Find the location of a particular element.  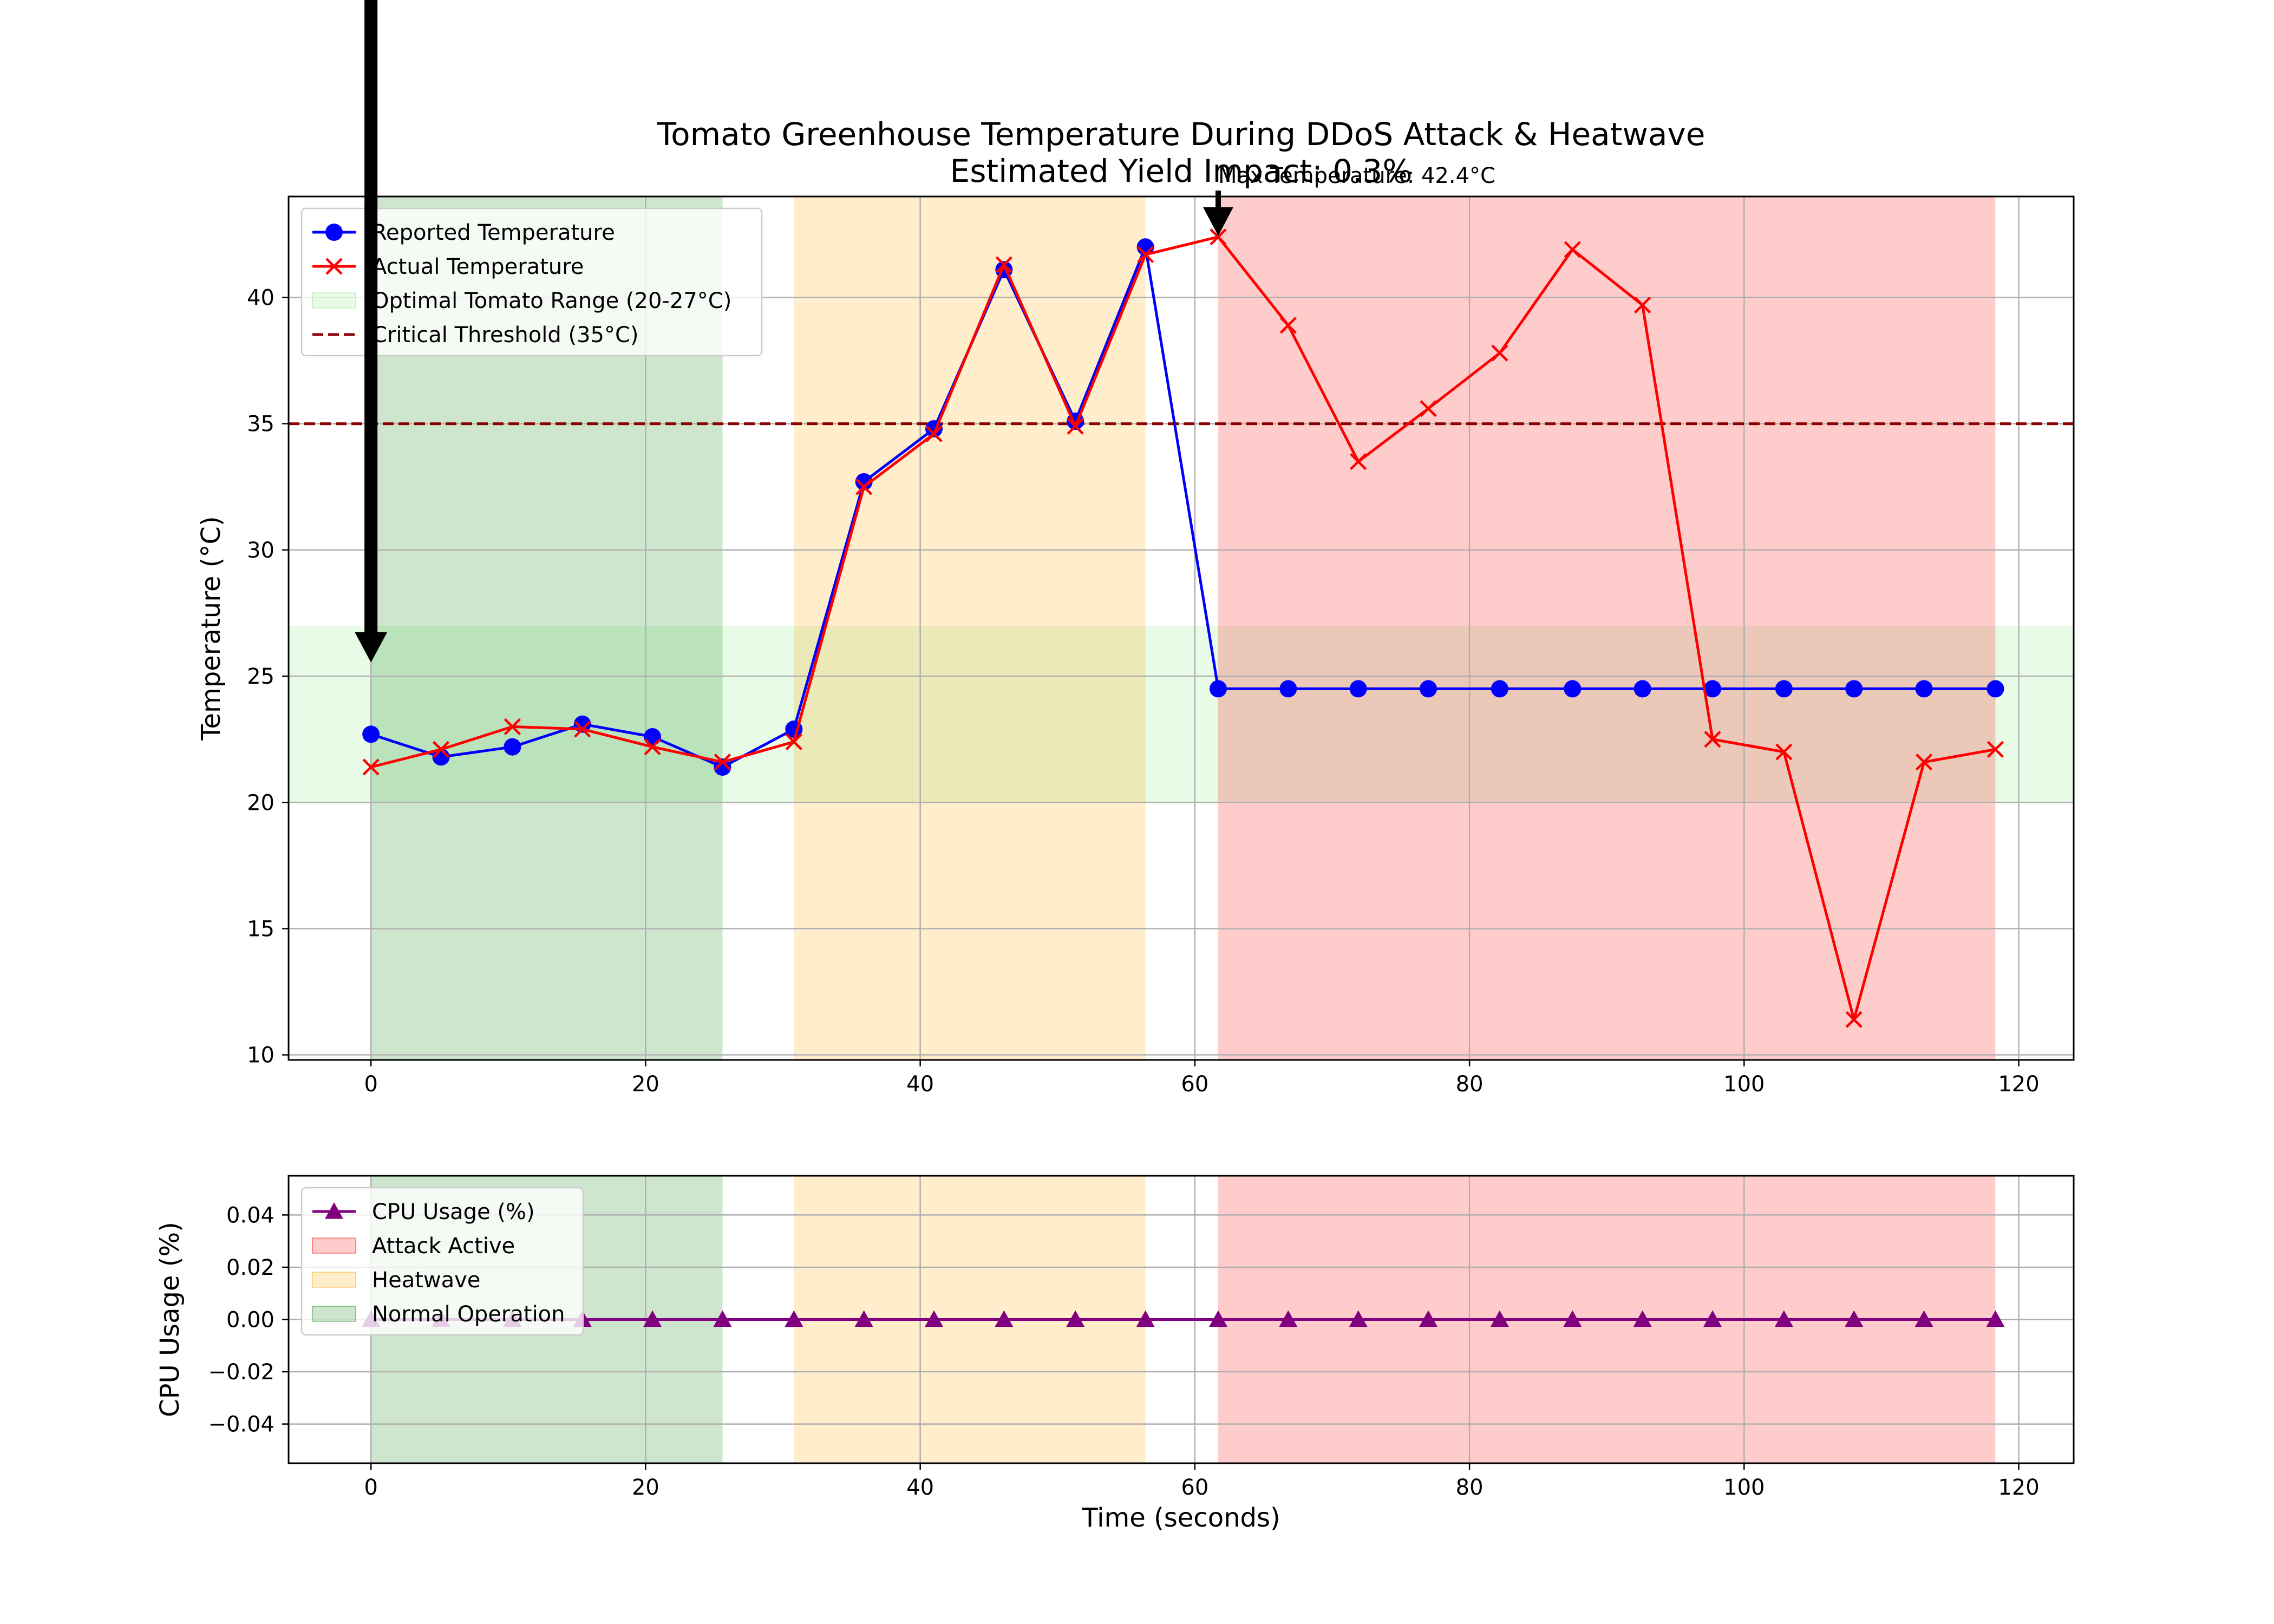

x-tick-label: 120 is located at coordinates (2019, 1084).